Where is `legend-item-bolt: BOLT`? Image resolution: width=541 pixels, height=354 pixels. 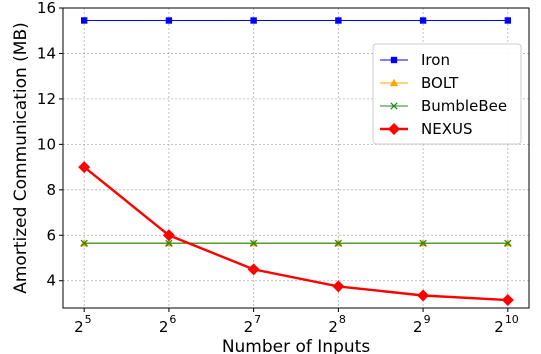 legend-item-bolt: BOLT is located at coordinates (419, 83).